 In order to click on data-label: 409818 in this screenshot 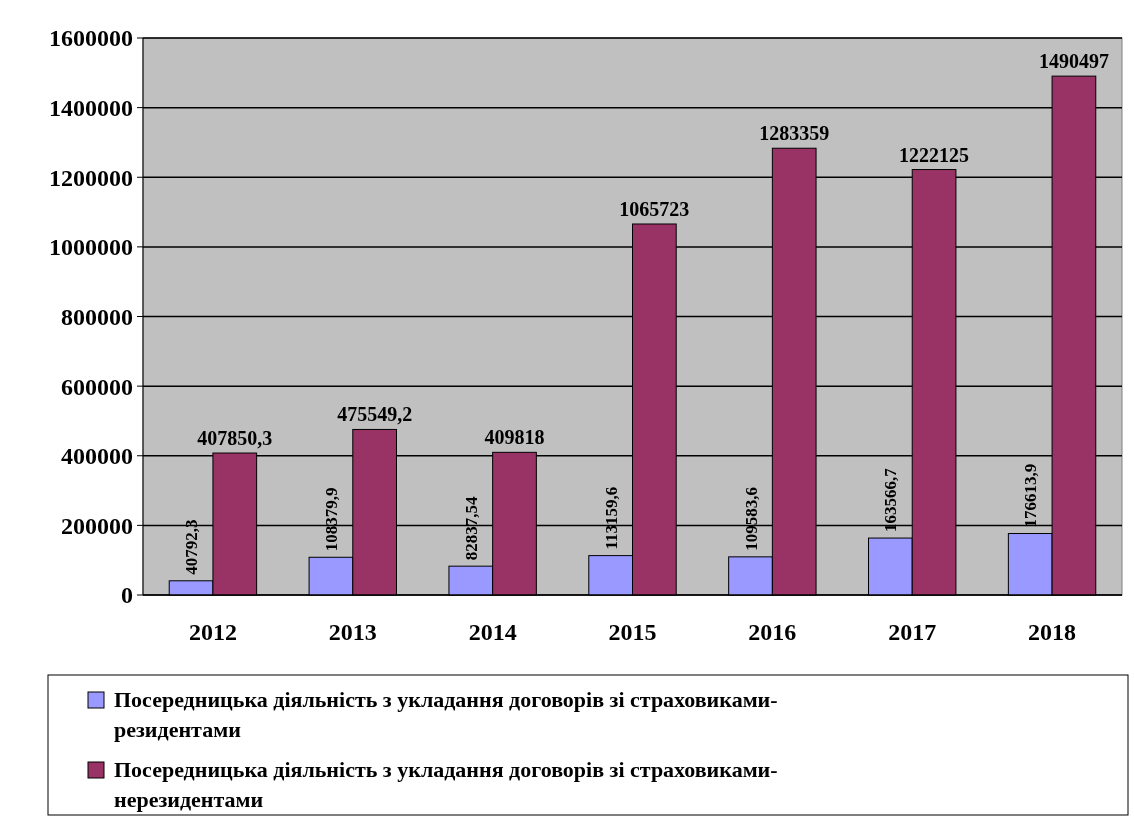, I will do `click(514, 437)`.